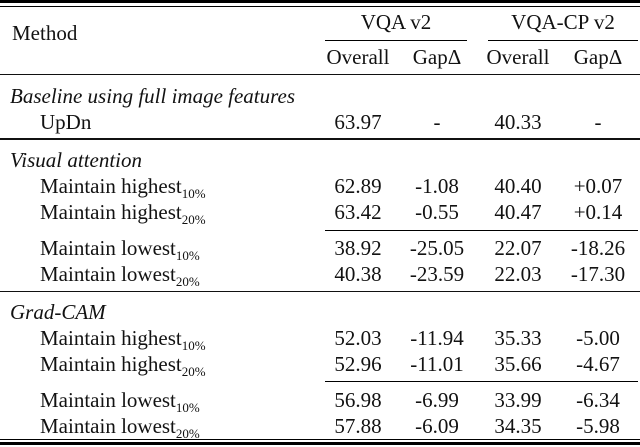 This screenshot has height=447, width=640. What do you see at coordinates (320, 74) in the screenshot?
I see `header-rule` at bounding box center [320, 74].